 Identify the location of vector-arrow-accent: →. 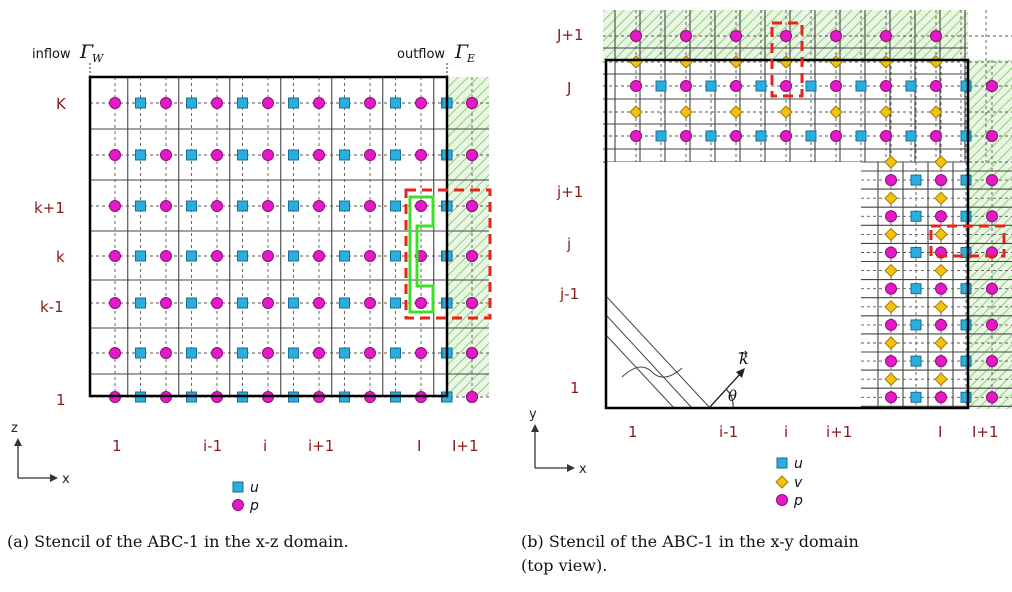
(743, 353).